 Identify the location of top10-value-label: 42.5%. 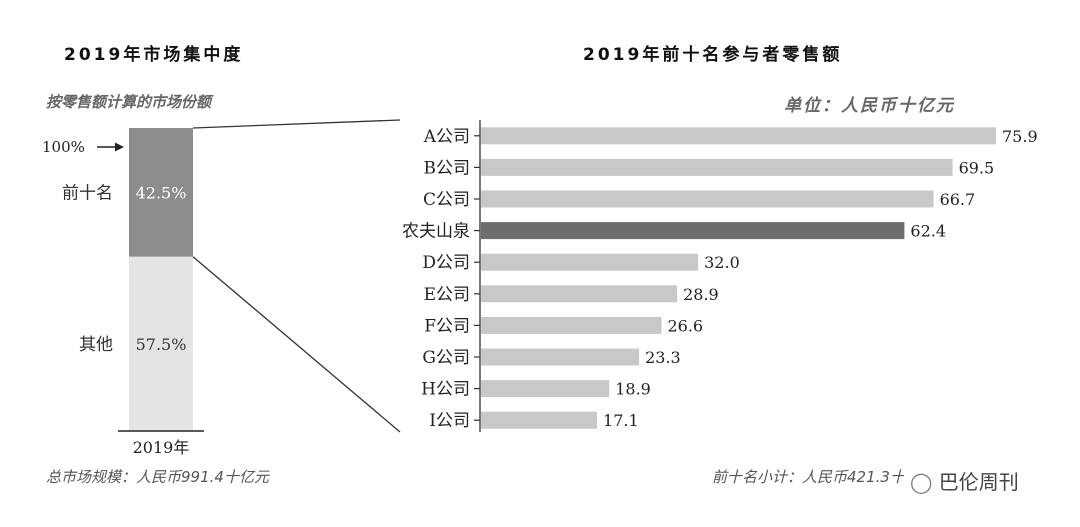
(161, 192).